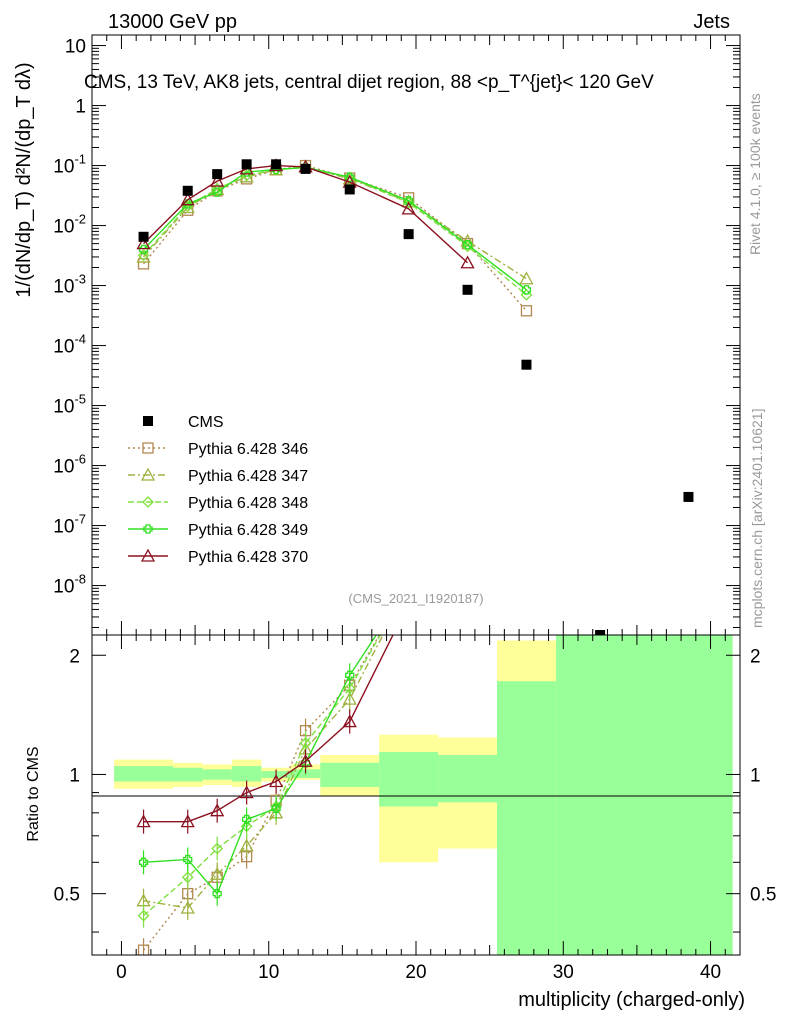 This screenshot has width=786, height=1024. I want to click on y-tick-label: 10⁻⁶, so click(69, 465).